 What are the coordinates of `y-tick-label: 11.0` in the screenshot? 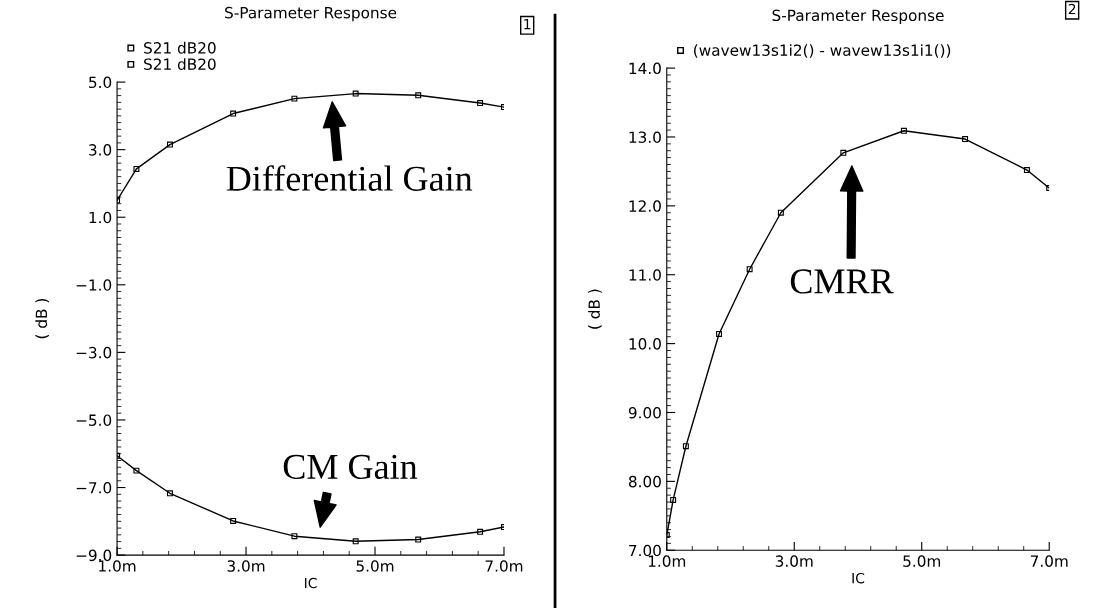 It's located at (645, 275).